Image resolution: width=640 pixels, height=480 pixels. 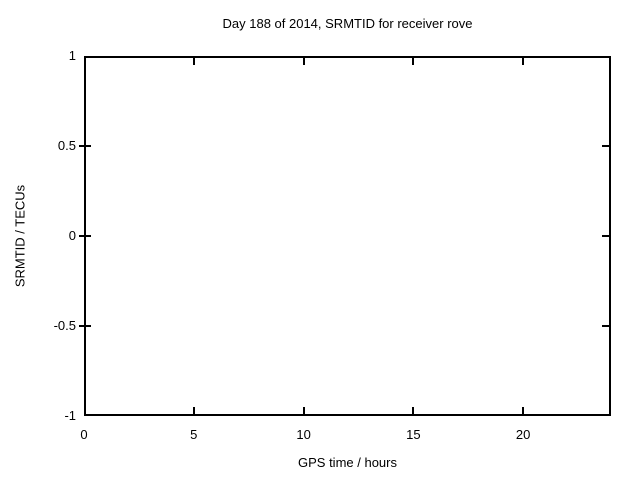 What do you see at coordinates (64, 325) in the screenshot?
I see `y-tick-label: -0.5` at bounding box center [64, 325].